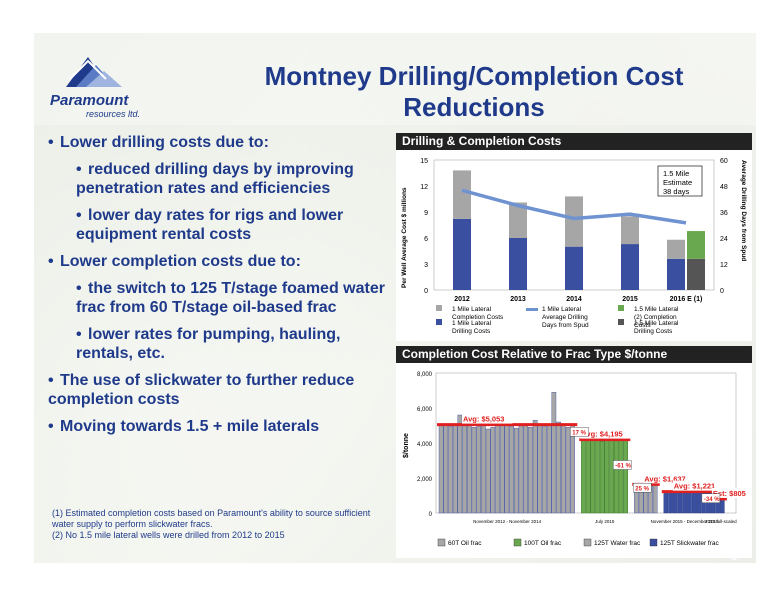  I want to click on pct-change-label: -34 %, so click(712, 500).